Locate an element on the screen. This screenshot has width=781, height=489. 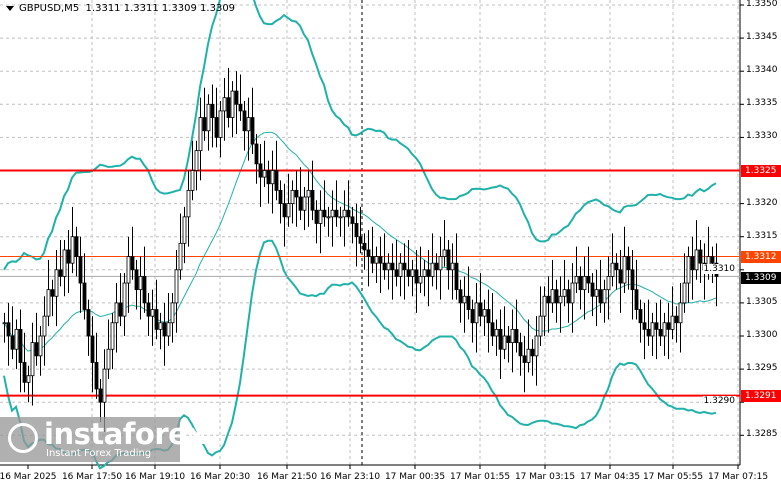
y-tick-label: 1.3300 is located at coordinates (762, 335).